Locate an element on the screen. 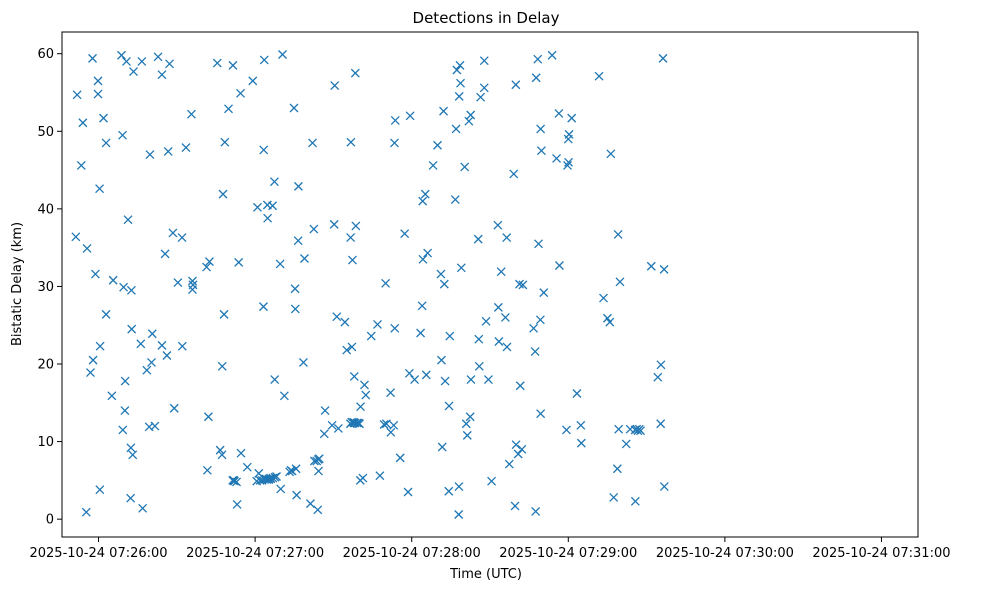 The width and height of the screenshot is (988, 590). y-tick-label: 20 is located at coordinates (45, 365).